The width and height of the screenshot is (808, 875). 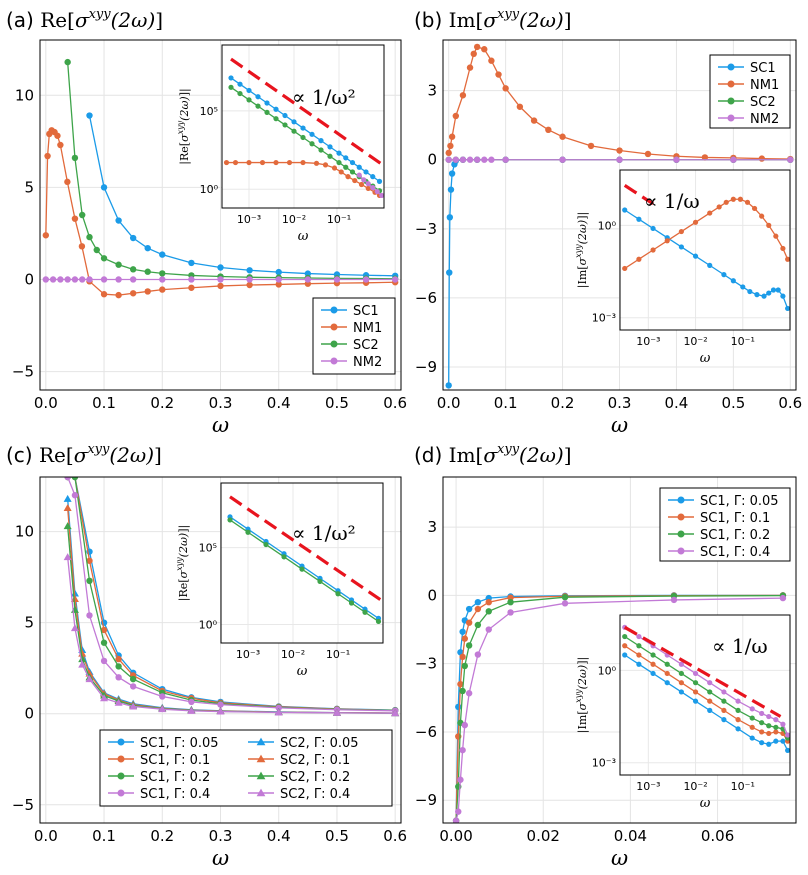 What do you see at coordinates (449, 403) in the screenshot?
I see `b-xtick: 0.0` at bounding box center [449, 403].